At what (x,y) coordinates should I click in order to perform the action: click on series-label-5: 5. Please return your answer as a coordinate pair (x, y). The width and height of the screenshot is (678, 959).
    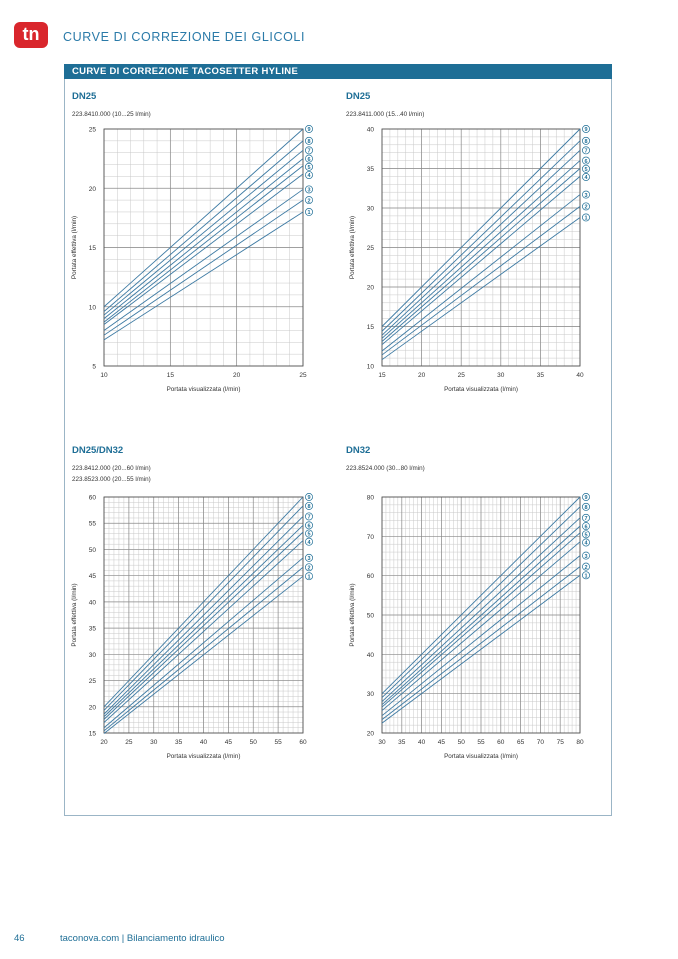
    Looking at the image, I should click on (585, 170).